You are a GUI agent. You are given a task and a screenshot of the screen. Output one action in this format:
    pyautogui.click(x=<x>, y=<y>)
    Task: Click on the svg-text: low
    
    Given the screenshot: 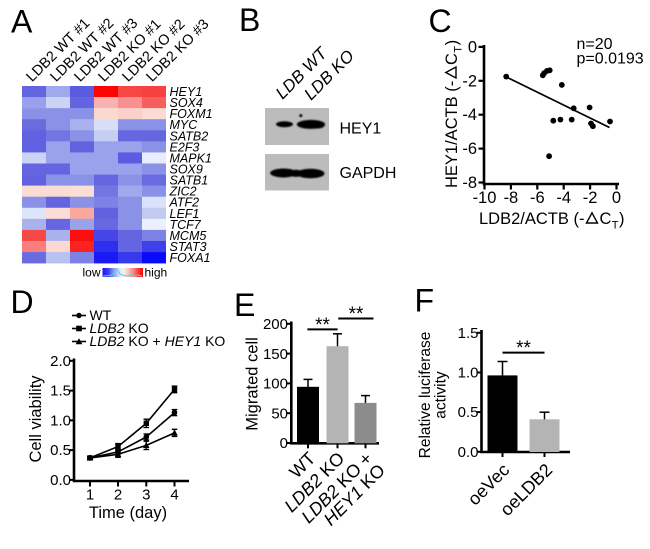 What is the action you would take?
    pyautogui.click(x=91, y=273)
    